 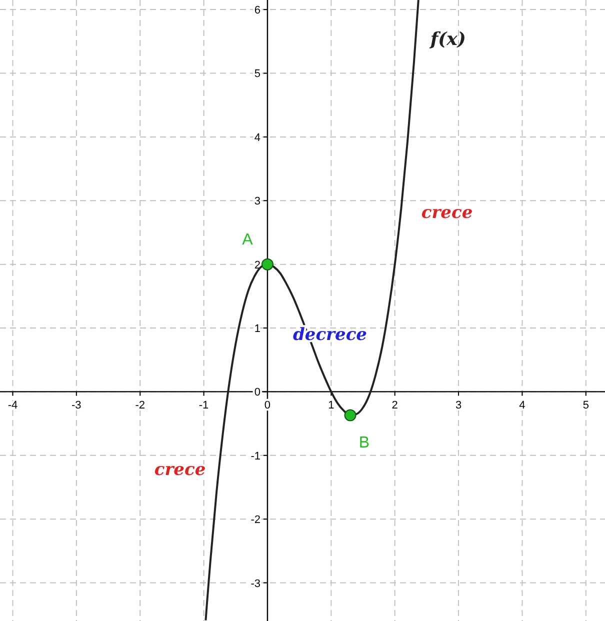 What do you see at coordinates (255, 456) in the screenshot?
I see `y-tick-label: -1` at bounding box center [255, 456].